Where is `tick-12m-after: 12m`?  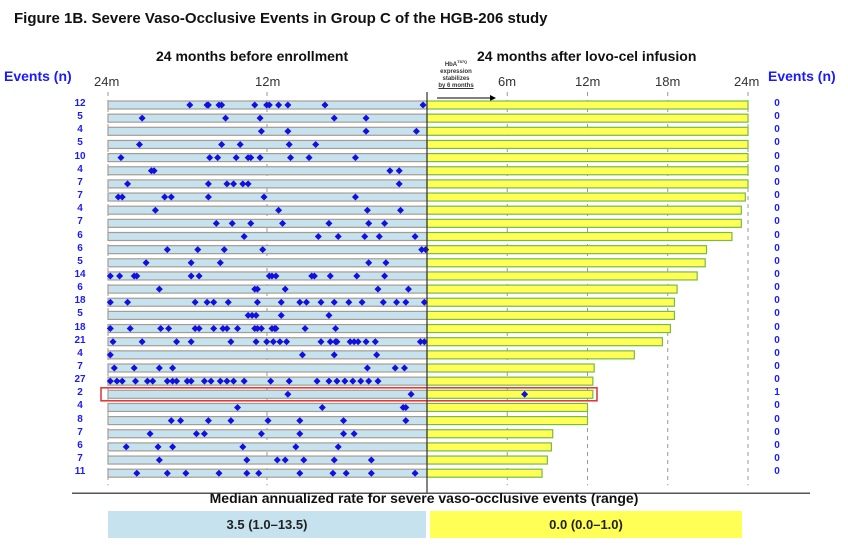 tick-12m-after: 12m is located at coordinates (588, 81).